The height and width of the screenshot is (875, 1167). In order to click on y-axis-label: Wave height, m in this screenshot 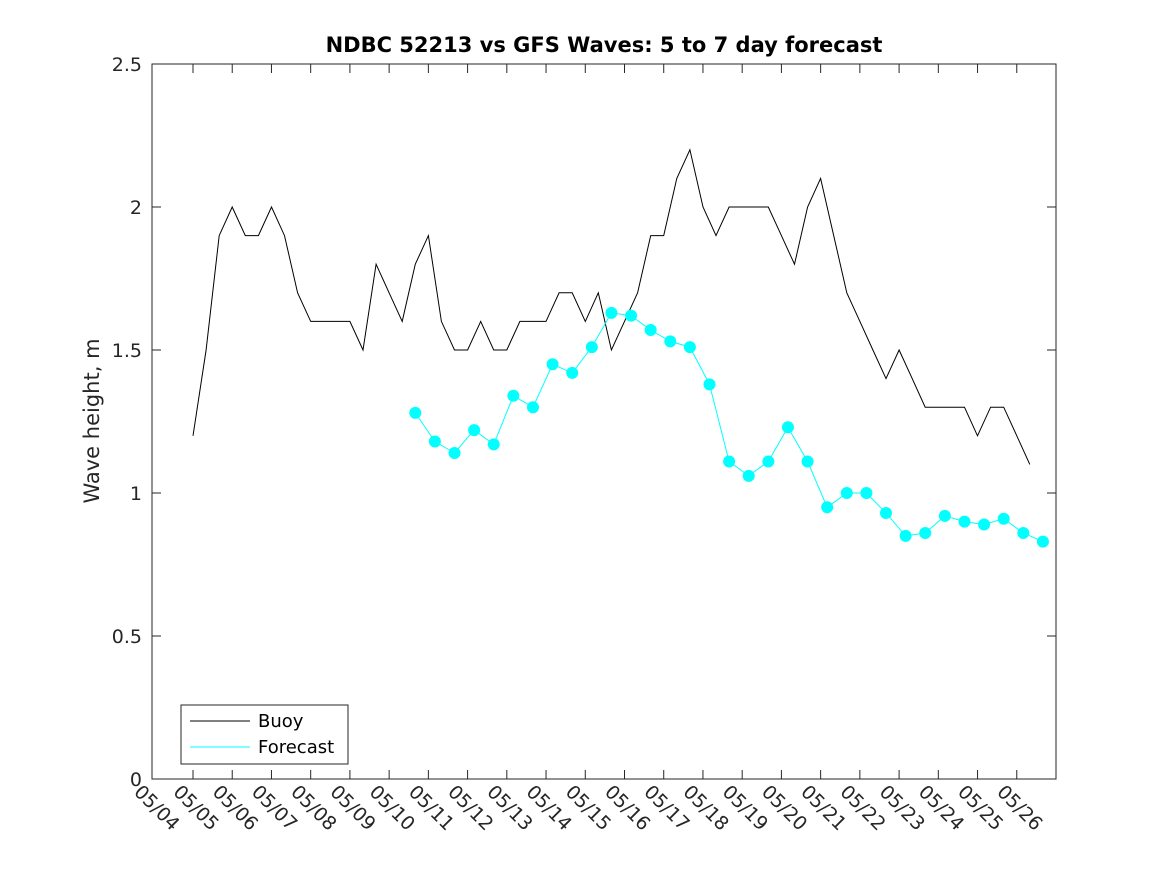, I will do `click(92, 420)`.